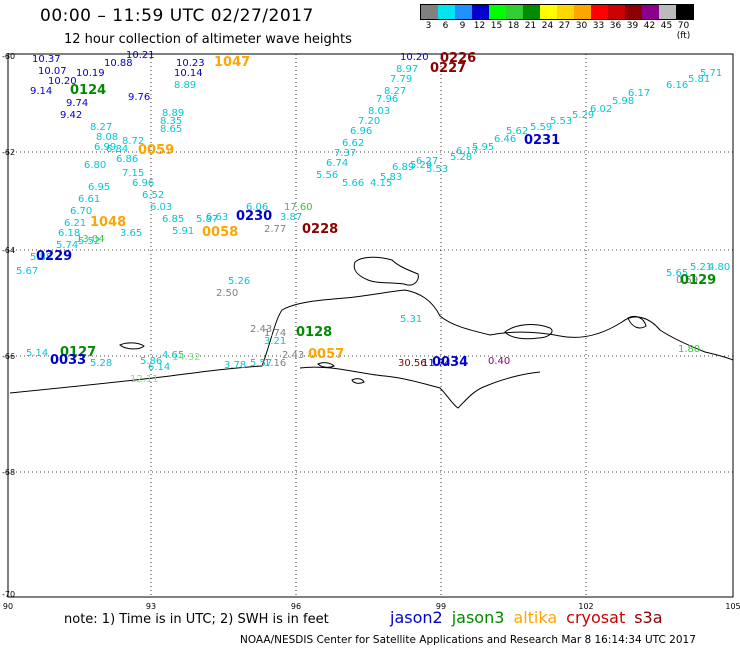 This screenshot has height=650, width=740. Describe the element at coordinates (8, 325) in the screenshot. I see `lat-labels: -60 -62 -64 -66 -68 -70` at that location.